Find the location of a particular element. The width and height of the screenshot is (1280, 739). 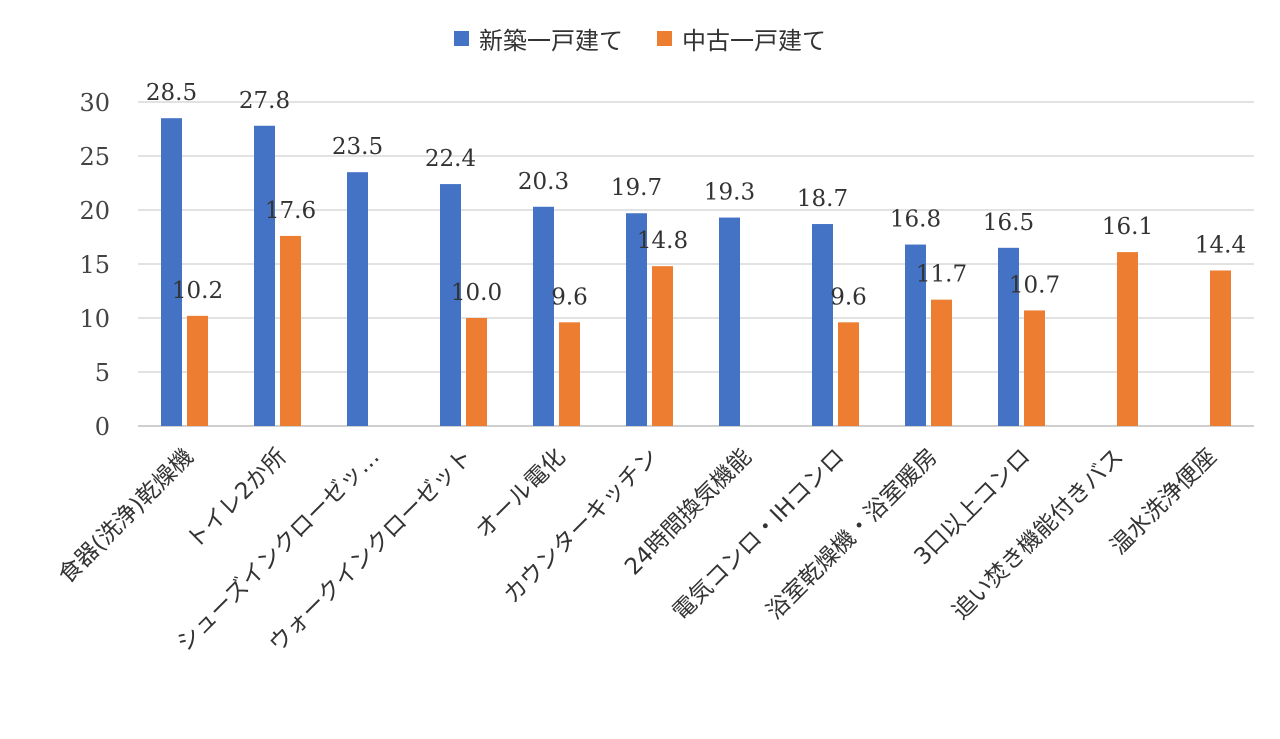

value-label-new-3: 22.4 is located at coordinates (450, 159).